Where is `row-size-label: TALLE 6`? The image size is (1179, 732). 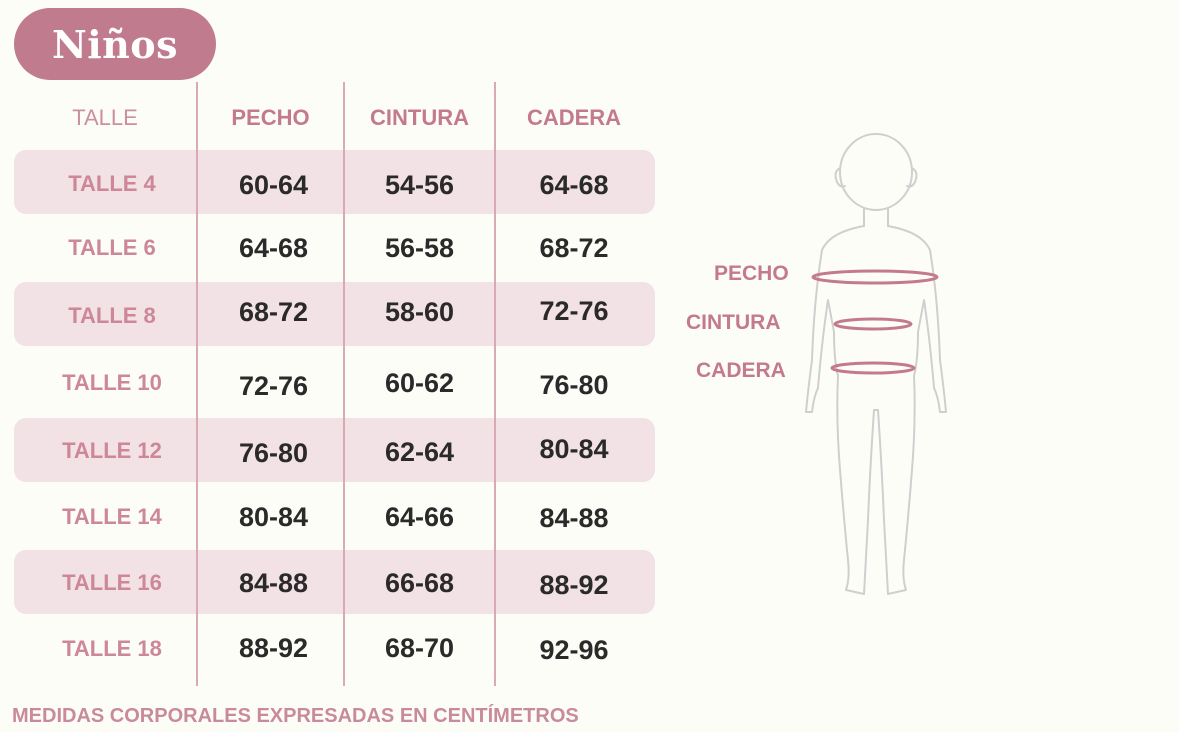 row-size-label: TALLE 6 is located at coordinates (112, 247).